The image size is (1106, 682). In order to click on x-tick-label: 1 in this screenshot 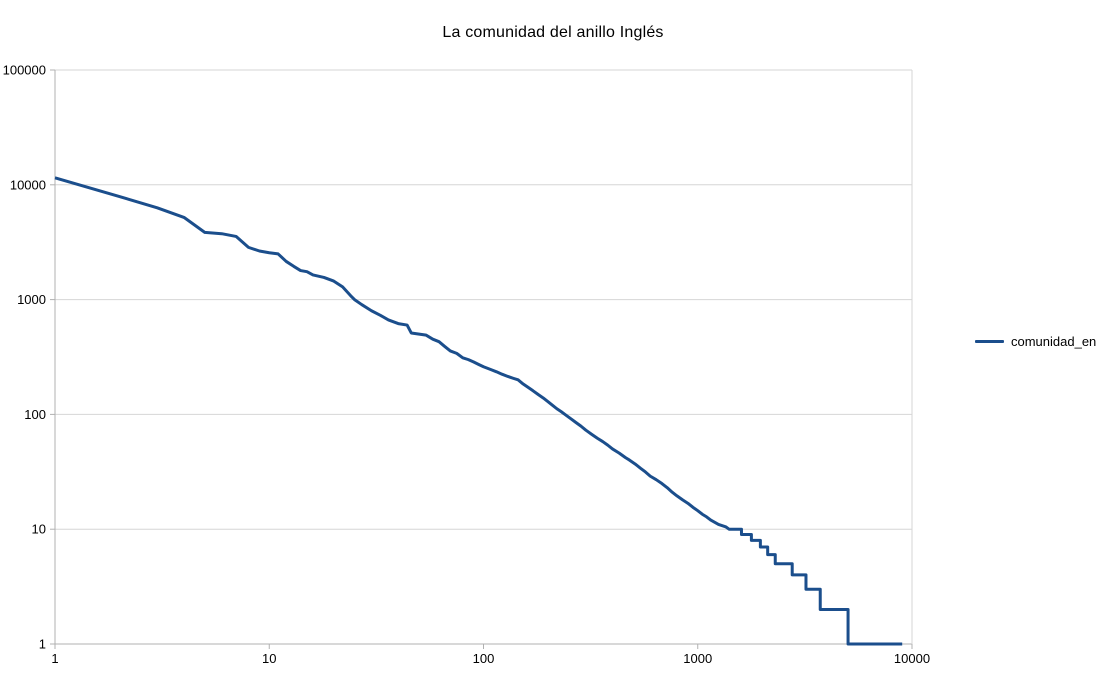, I will do `click(54, 658)`.